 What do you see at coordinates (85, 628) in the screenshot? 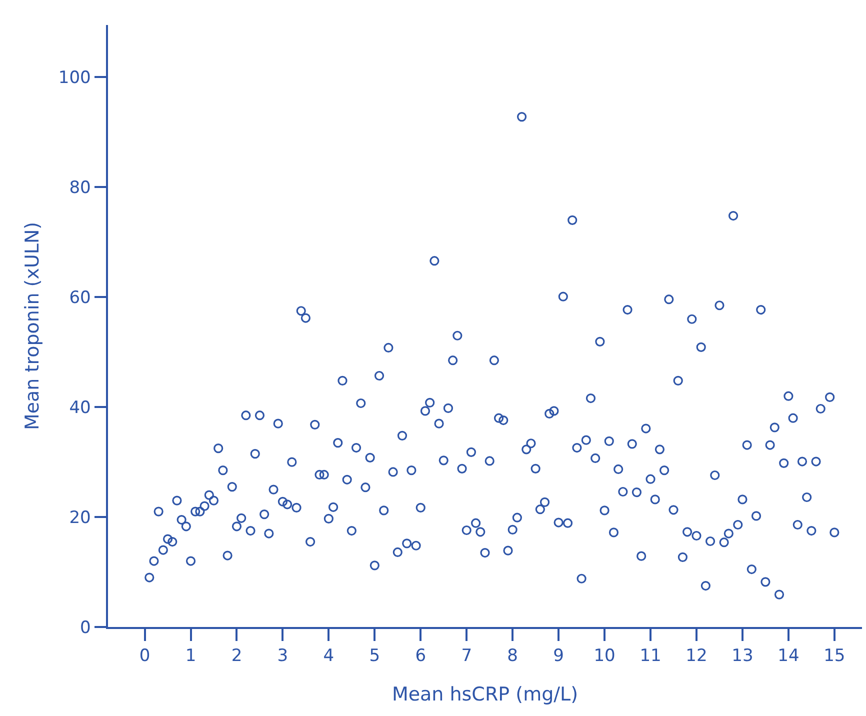
I see `y-tick-label: 0` at bounding box center [85, 628].